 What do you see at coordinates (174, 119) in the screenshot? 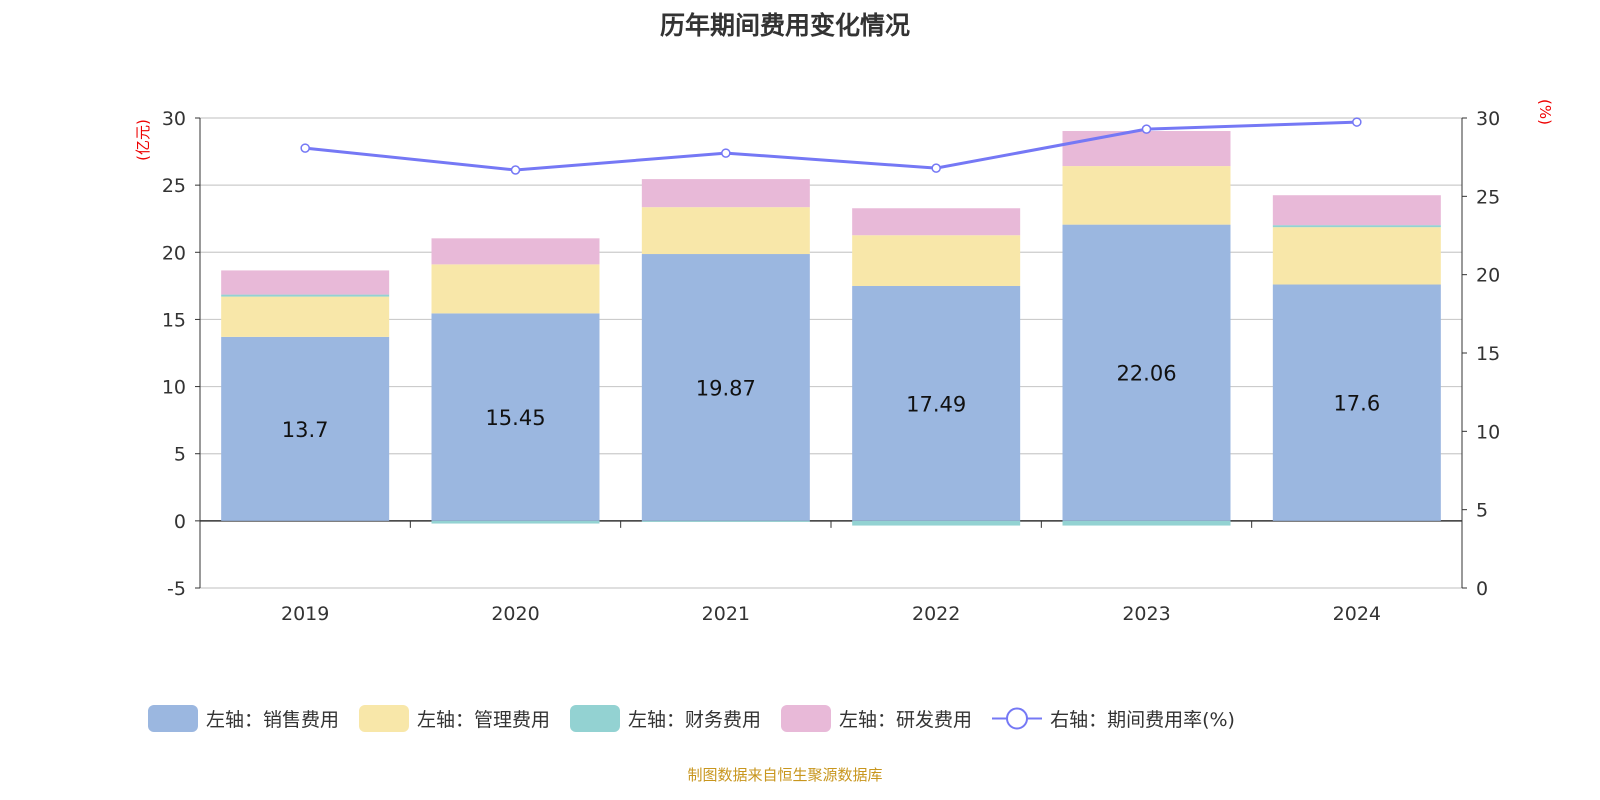
I see `left-tick-label: 30` at bounding box center [174, 119].